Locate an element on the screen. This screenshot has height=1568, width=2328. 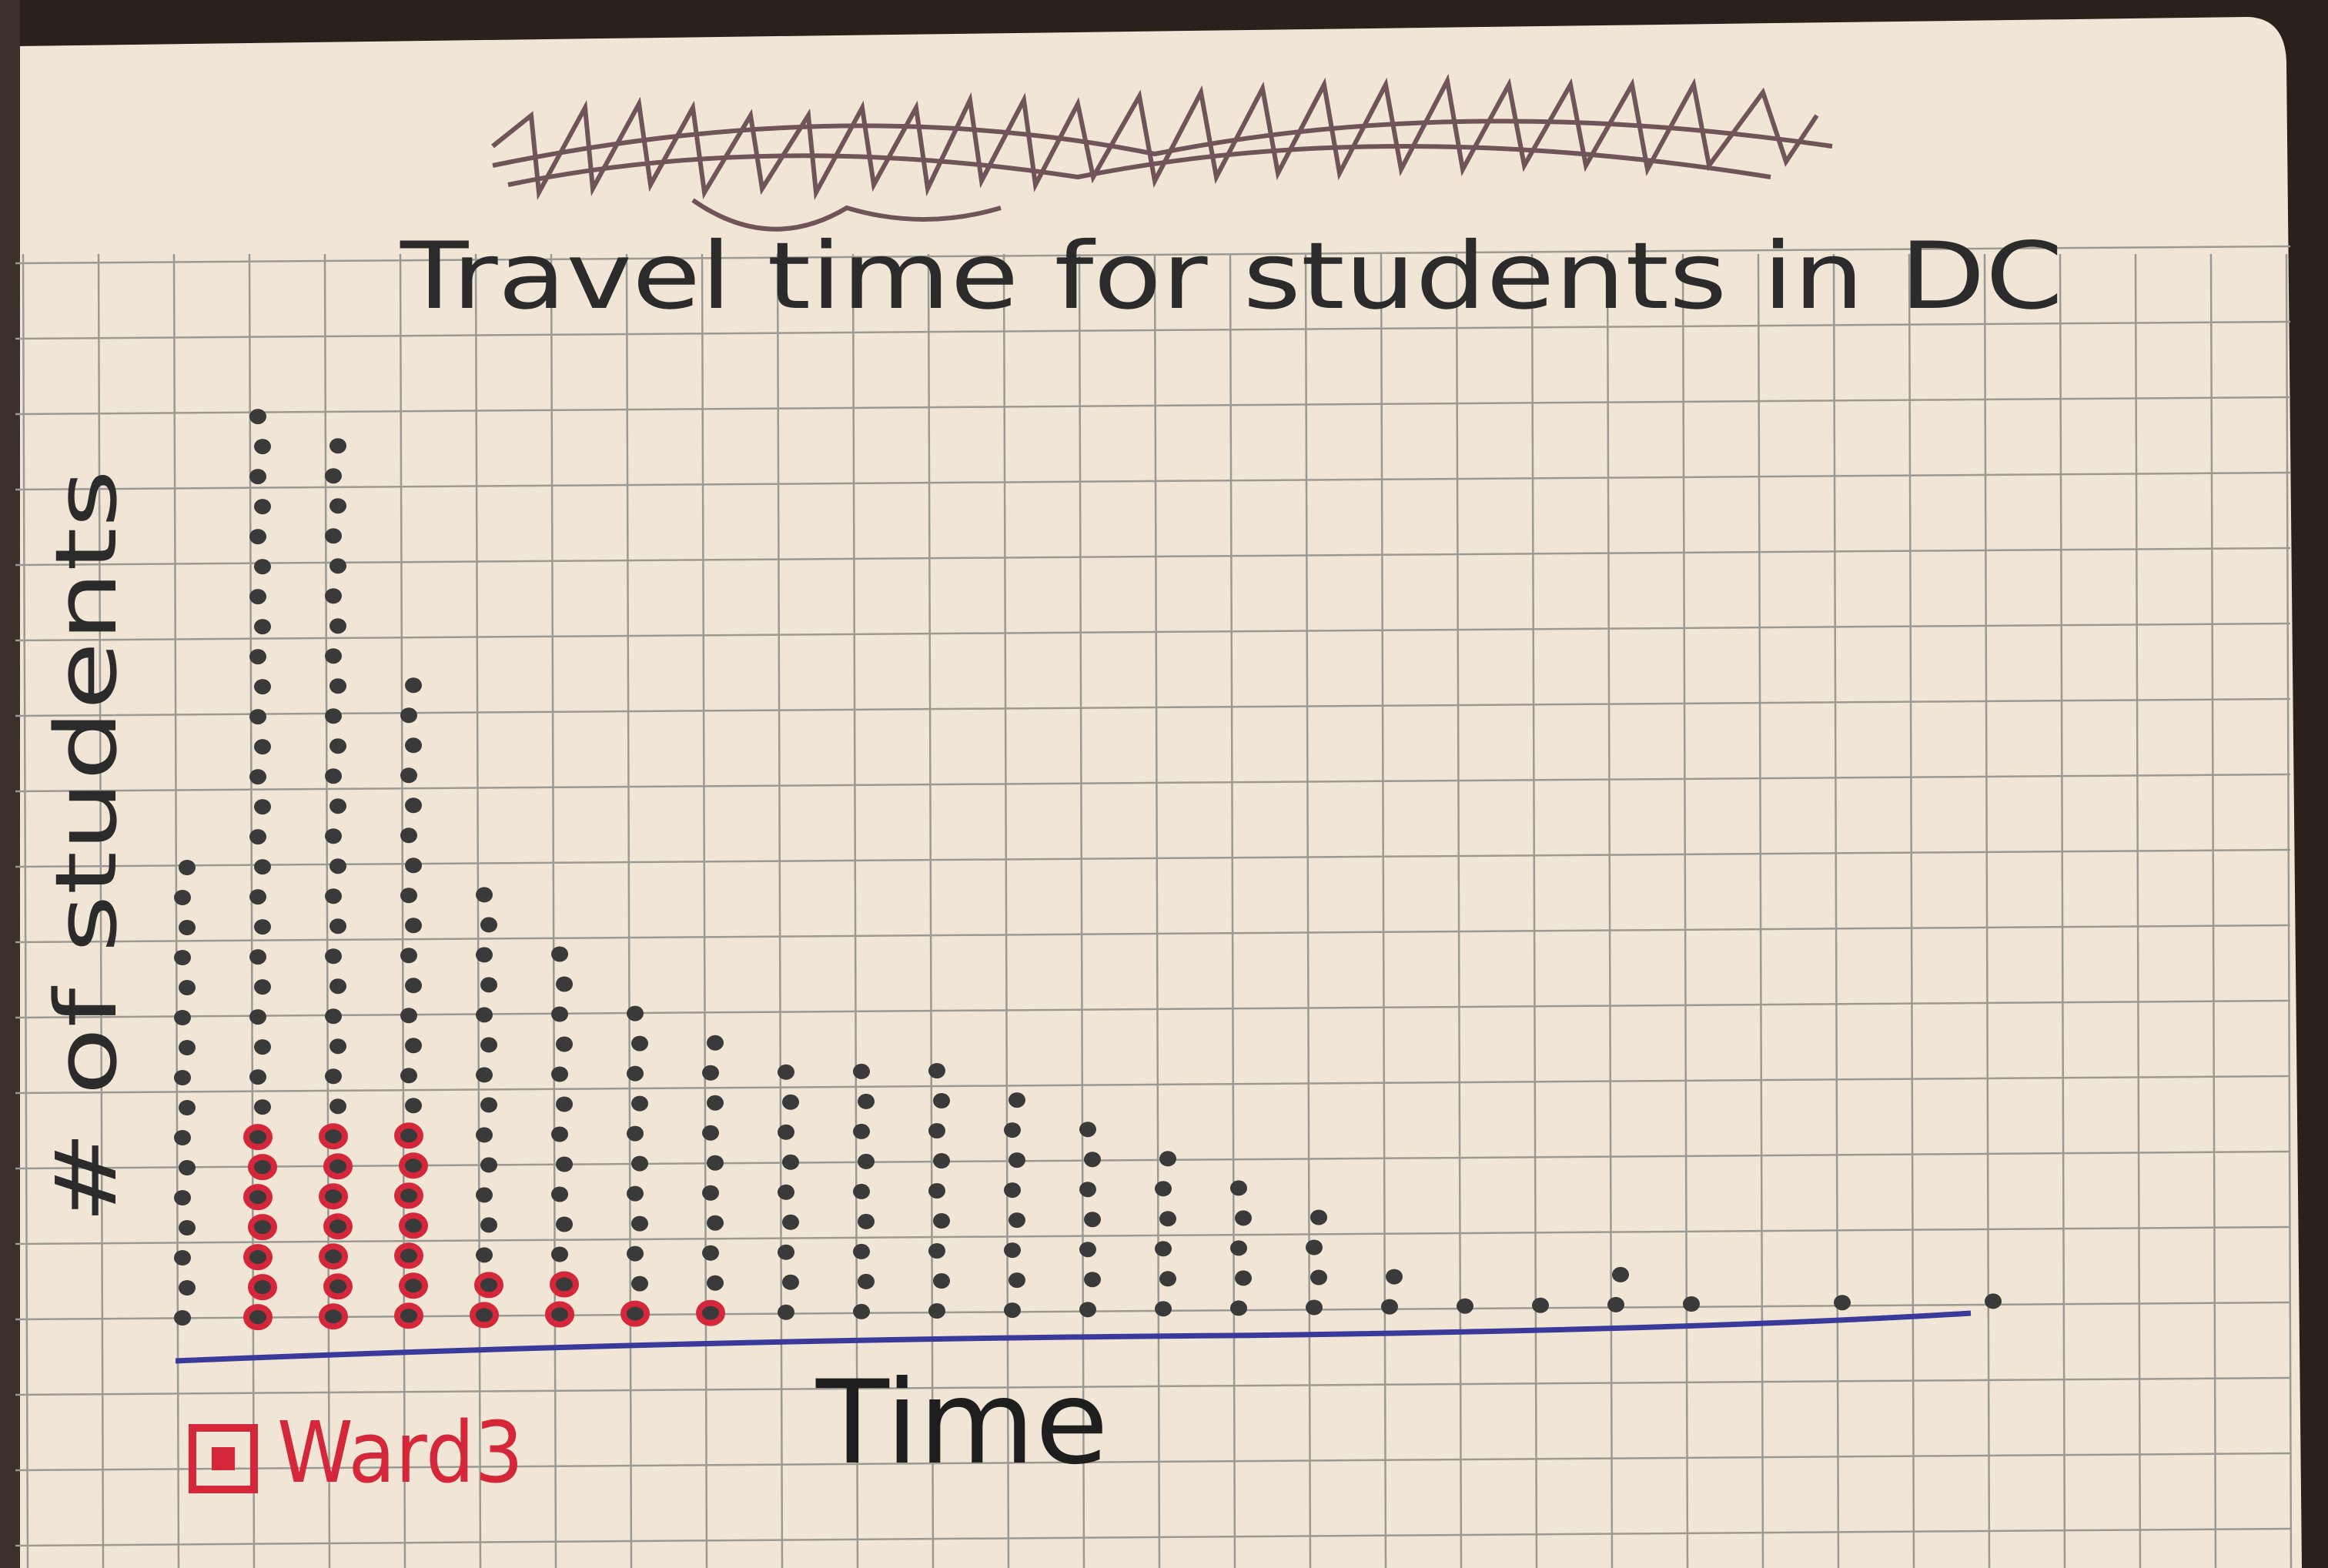
legend: Ward3 is located at coordinates (356, 1452).